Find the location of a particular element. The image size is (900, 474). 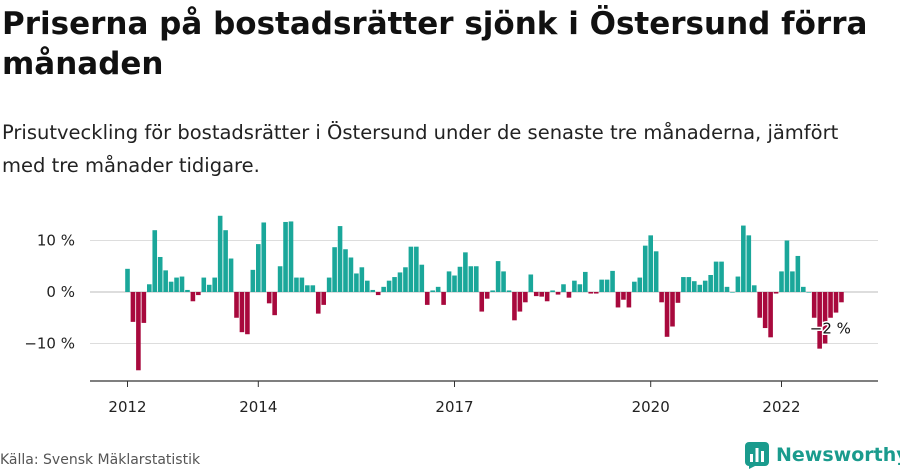

source-note: Källa: Svensk Mäklarstatistik is located at coordinates (100, 460).